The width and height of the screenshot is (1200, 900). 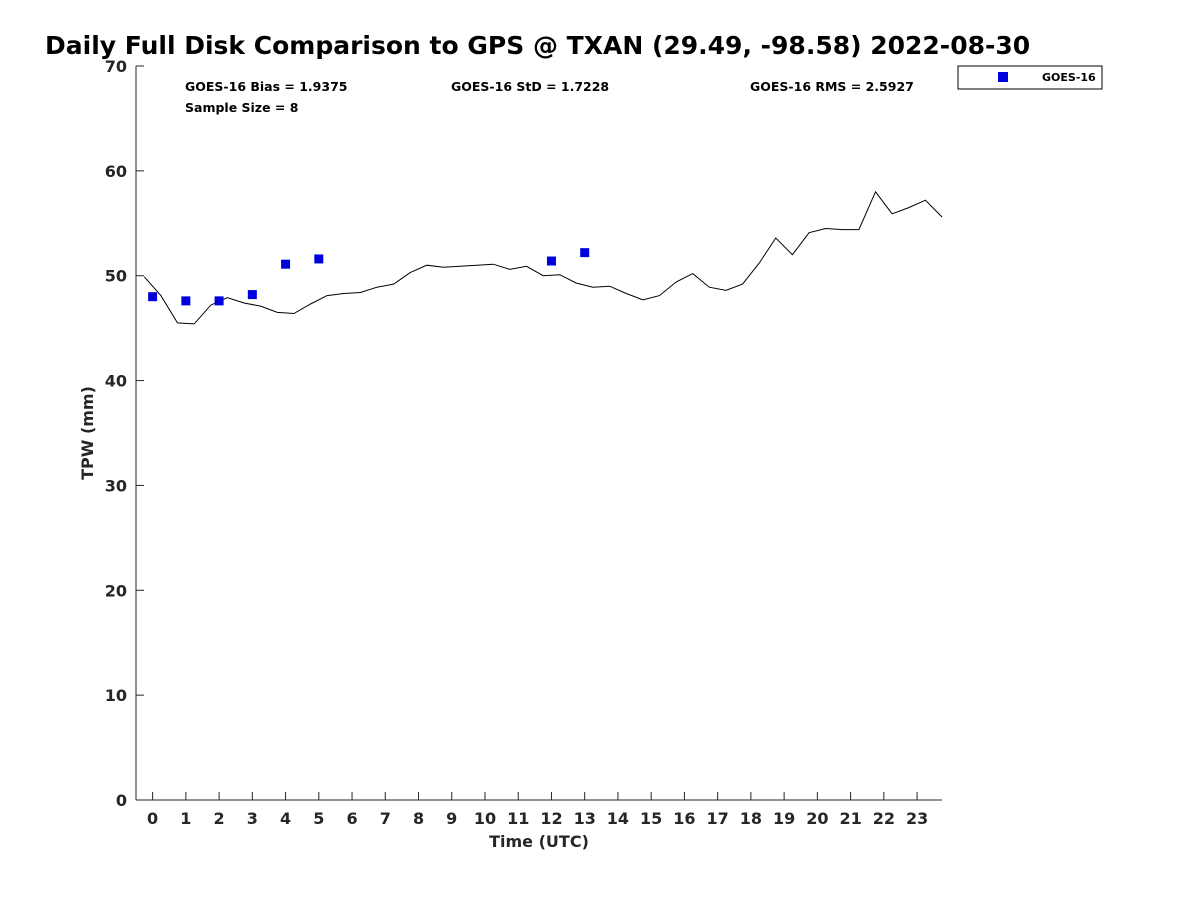 What do you see at coordinates (651, 818) in the screenshot?
I see `x-tick-label: 15` at bounding box center [651, 818].